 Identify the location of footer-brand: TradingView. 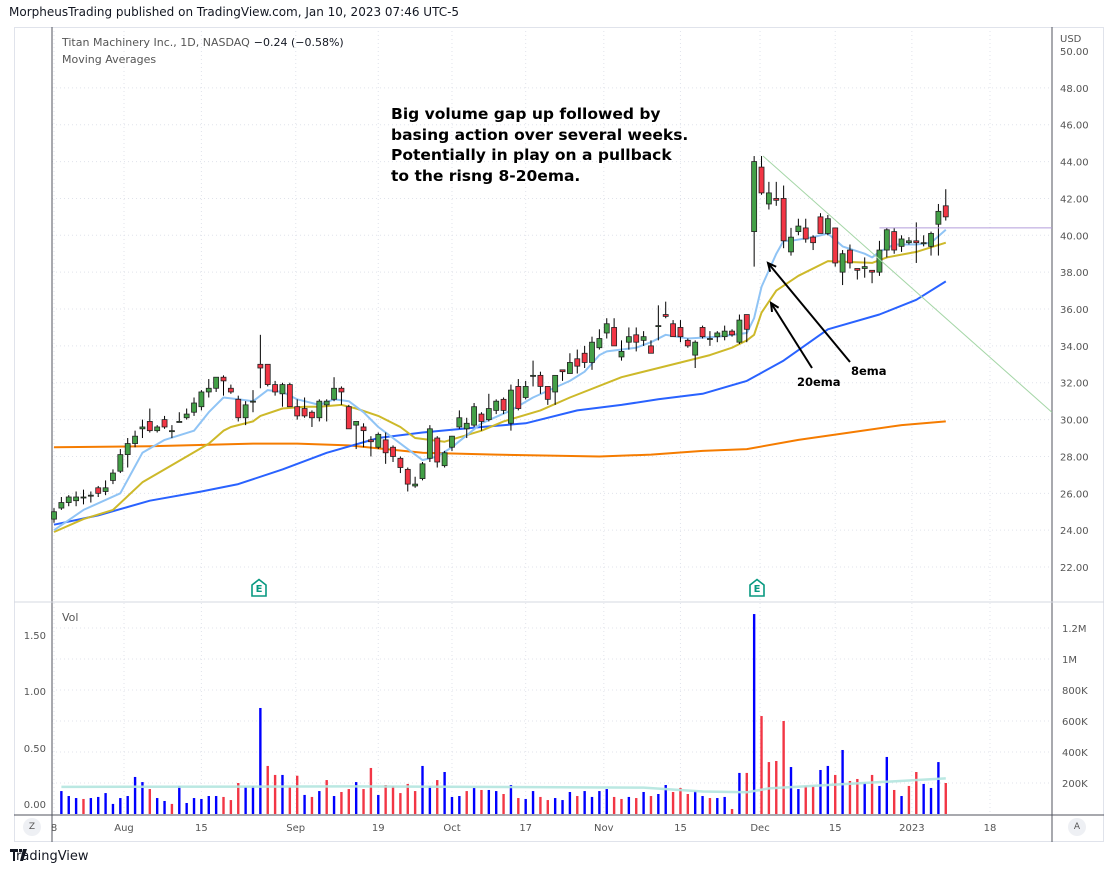
(49, 856).